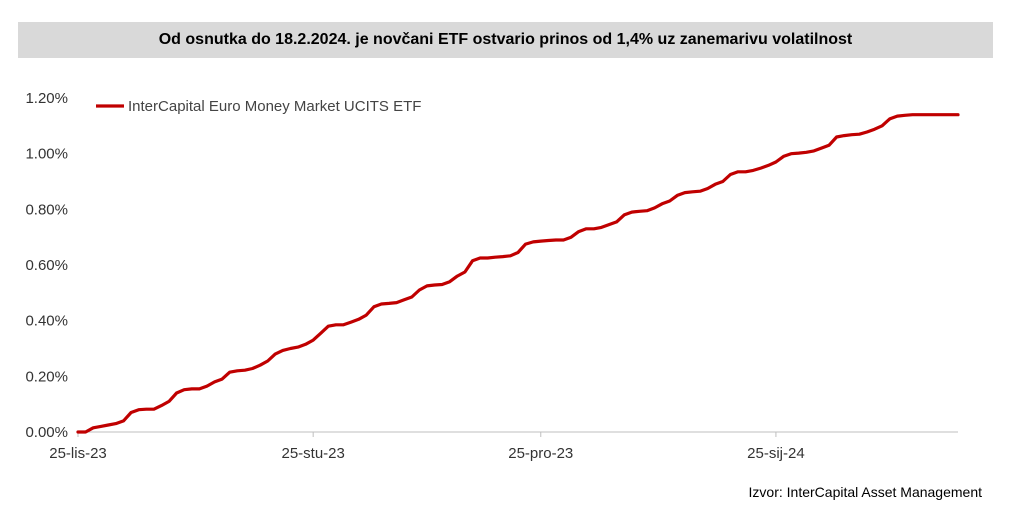 This screenshot has height=514, width=1022. Describe the element at coordinates (865, 492) in the screenshot. I see `source-note: Izvor: InterCapital Asset Management` at that location.